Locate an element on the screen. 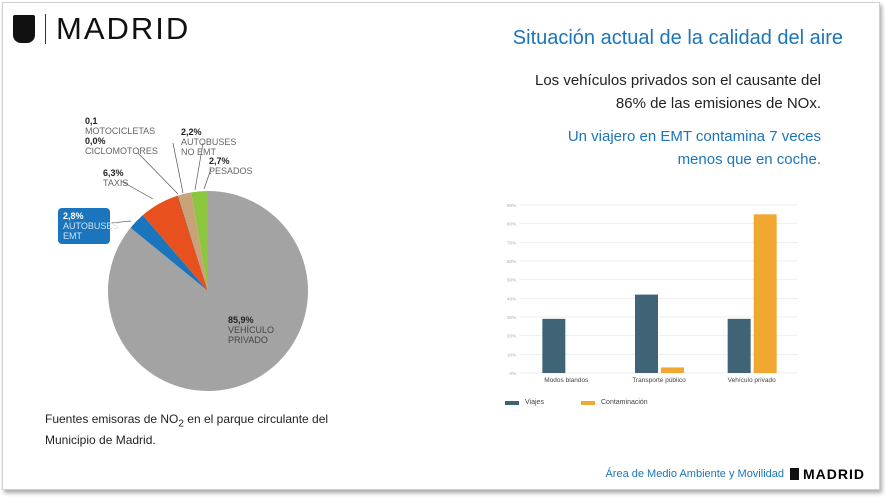  label-autobuses-no-emt: 2,2% AUTOBUSES NO EMT is located at coordinates (209, 142).